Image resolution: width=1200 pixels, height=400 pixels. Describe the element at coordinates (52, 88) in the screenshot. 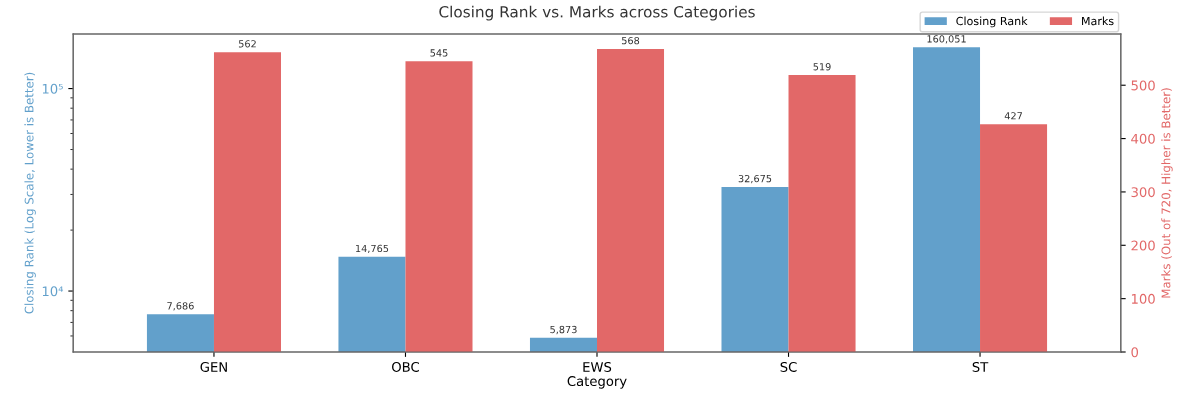

I see `y-tick-label: 10⁵` at that location.